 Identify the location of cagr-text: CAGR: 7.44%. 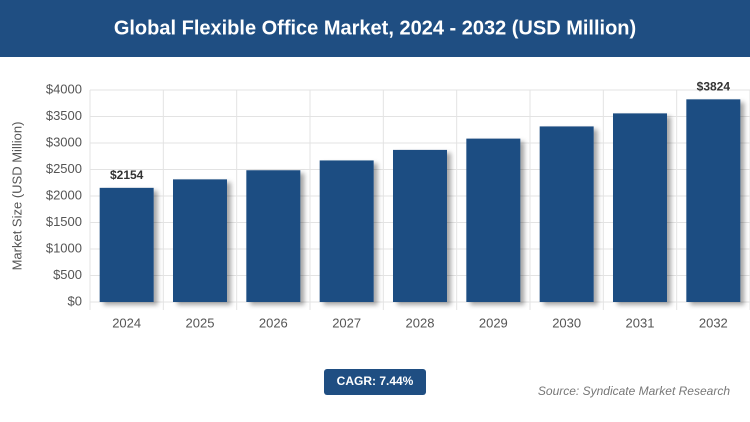
(375, 381).